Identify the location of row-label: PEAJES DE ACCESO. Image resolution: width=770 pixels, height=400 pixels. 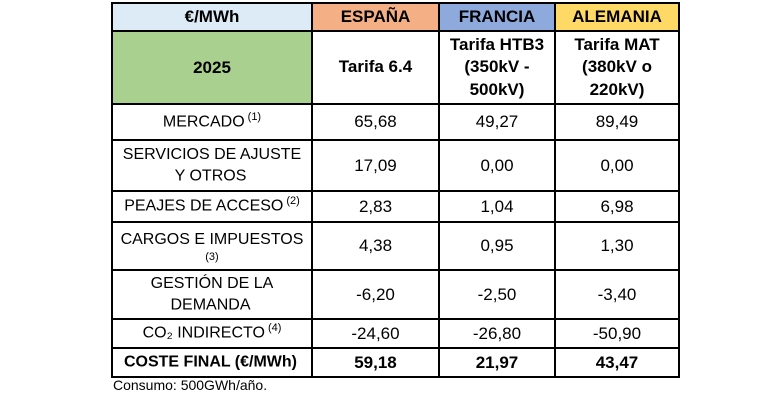
(204, 206).